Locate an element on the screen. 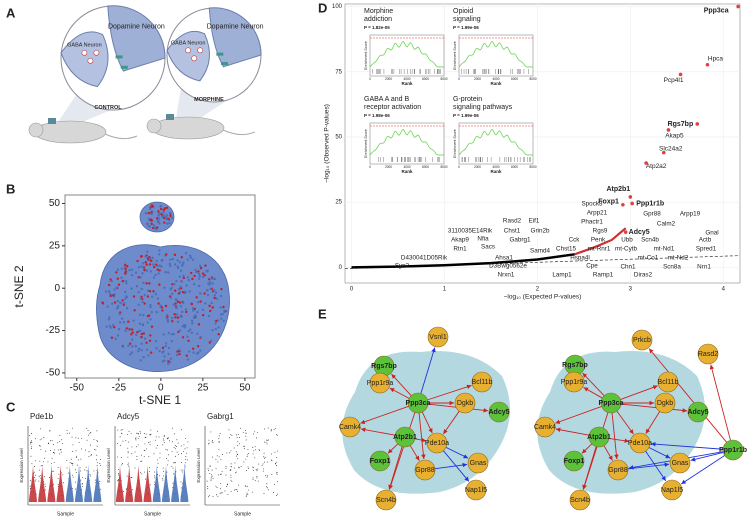 Image resolution: width=749 pixels, height=522 pixels. inset-plot is located at coordinates (407, 55).